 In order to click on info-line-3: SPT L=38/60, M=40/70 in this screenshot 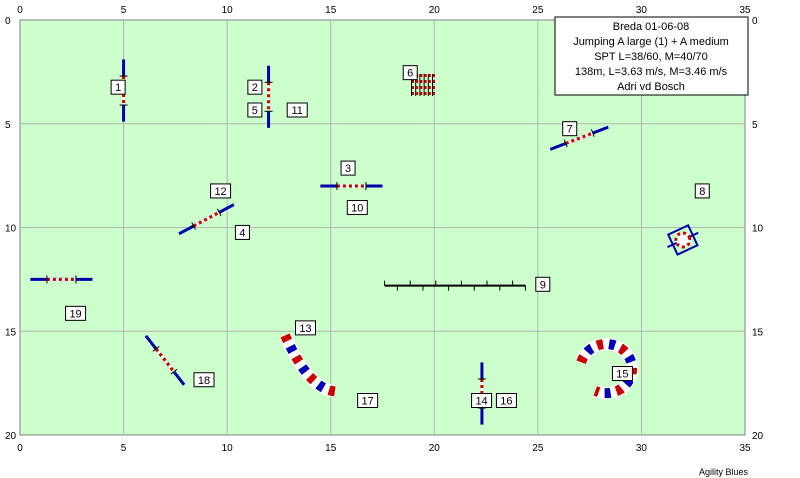, I will do `click(651, 57)`.